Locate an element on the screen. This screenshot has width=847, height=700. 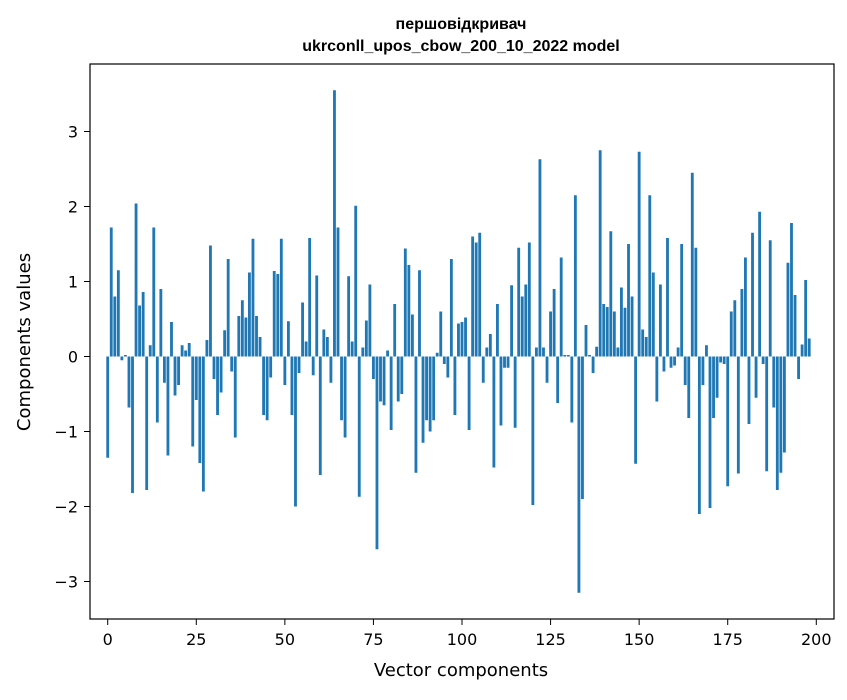
x-tick-label: 0 is located at coordinates (108, 639).